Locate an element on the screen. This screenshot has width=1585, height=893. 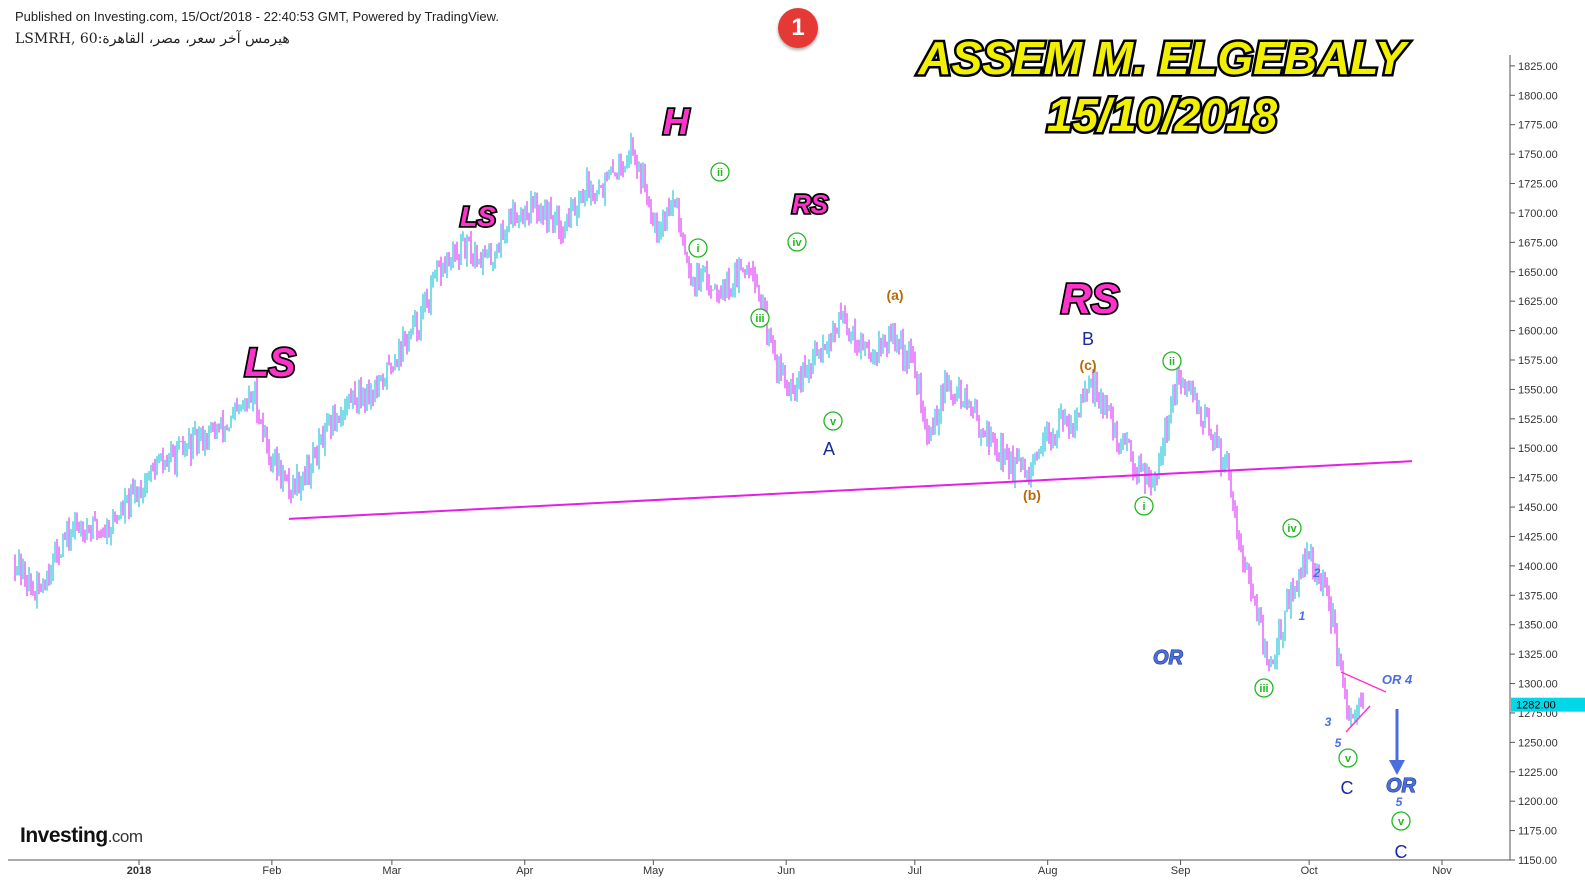
wave-label: iii is located at coordinates (759, 319).